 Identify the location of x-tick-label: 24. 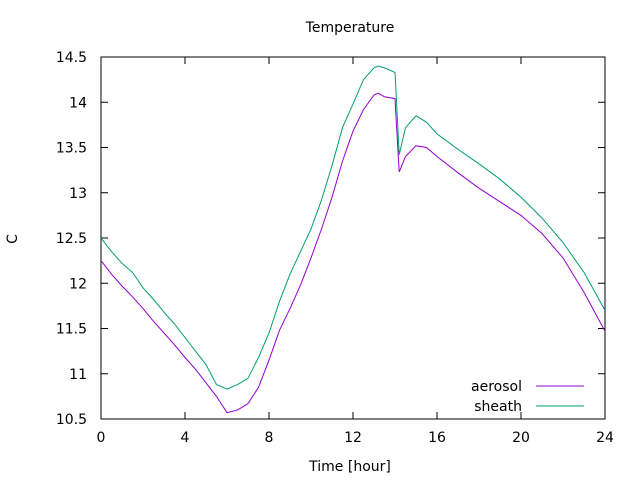
(605, 438).